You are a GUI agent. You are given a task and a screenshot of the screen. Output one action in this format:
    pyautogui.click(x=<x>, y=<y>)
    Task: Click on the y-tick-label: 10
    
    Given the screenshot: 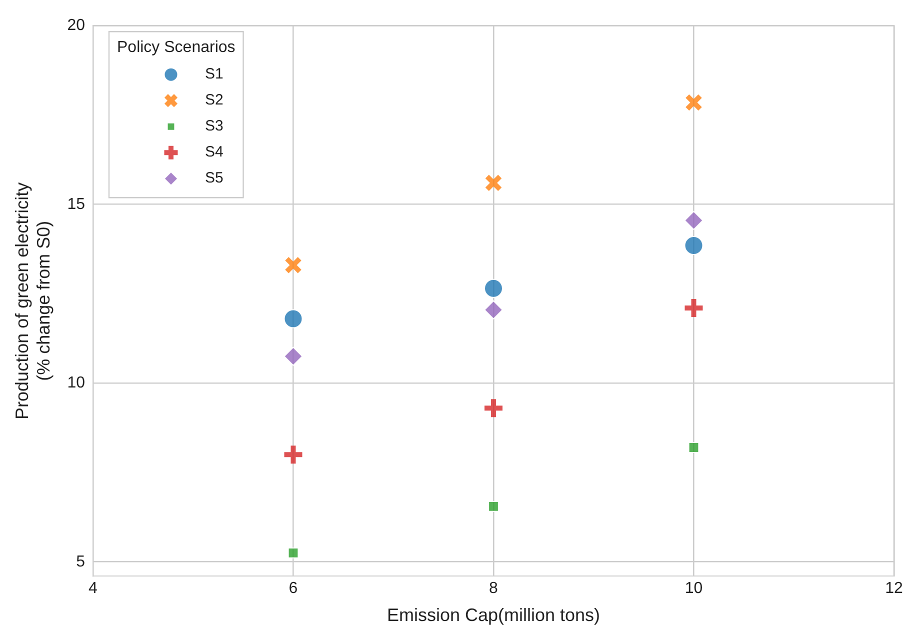 What is the action you would take?
    pyautogui.click(x=76, y=383)
    